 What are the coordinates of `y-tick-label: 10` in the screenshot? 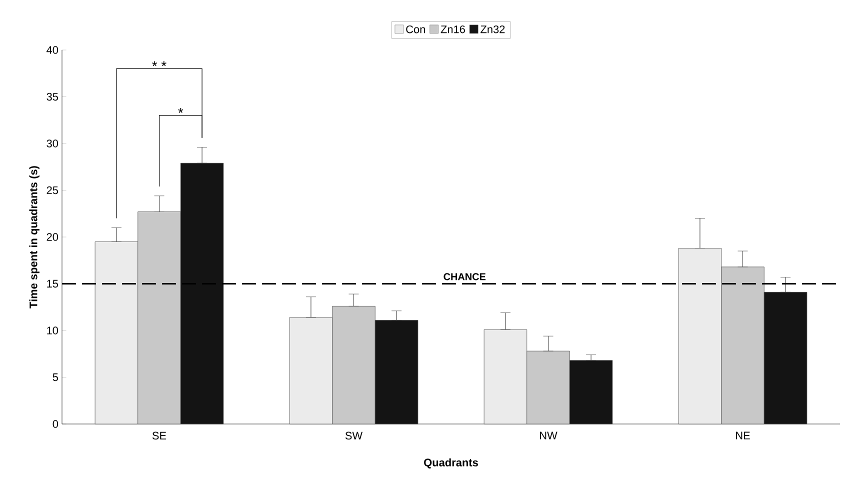 It's located at (52, 330).